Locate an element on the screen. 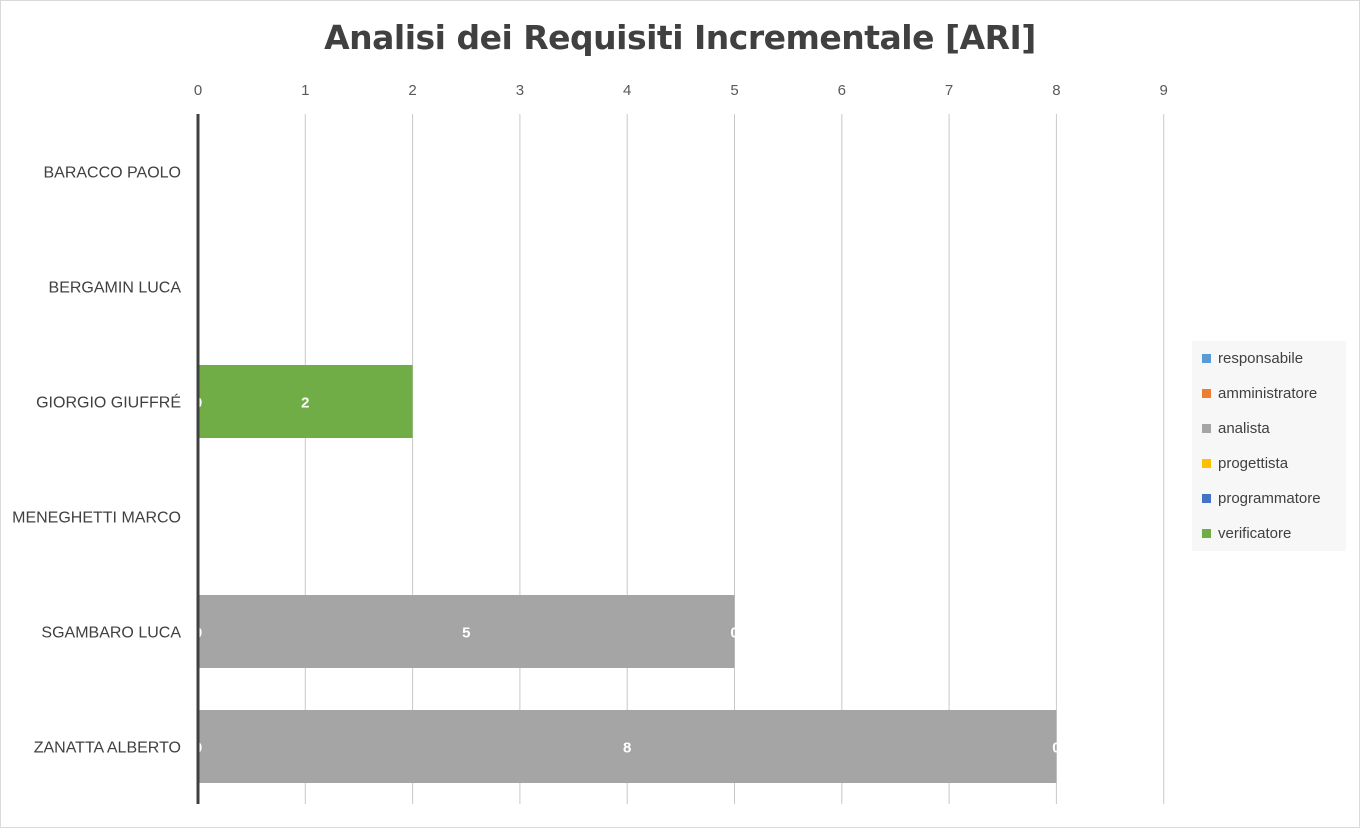  legend-item: amministratore is located at coordinates (1259, 393).